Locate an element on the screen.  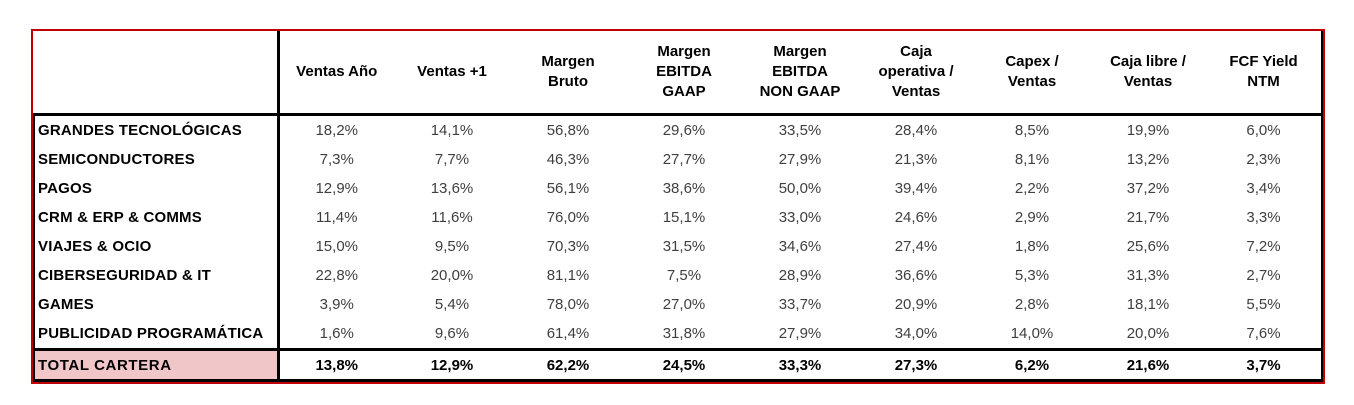
total-value-cell: 6,2% is located at coordinates (1032, 365).